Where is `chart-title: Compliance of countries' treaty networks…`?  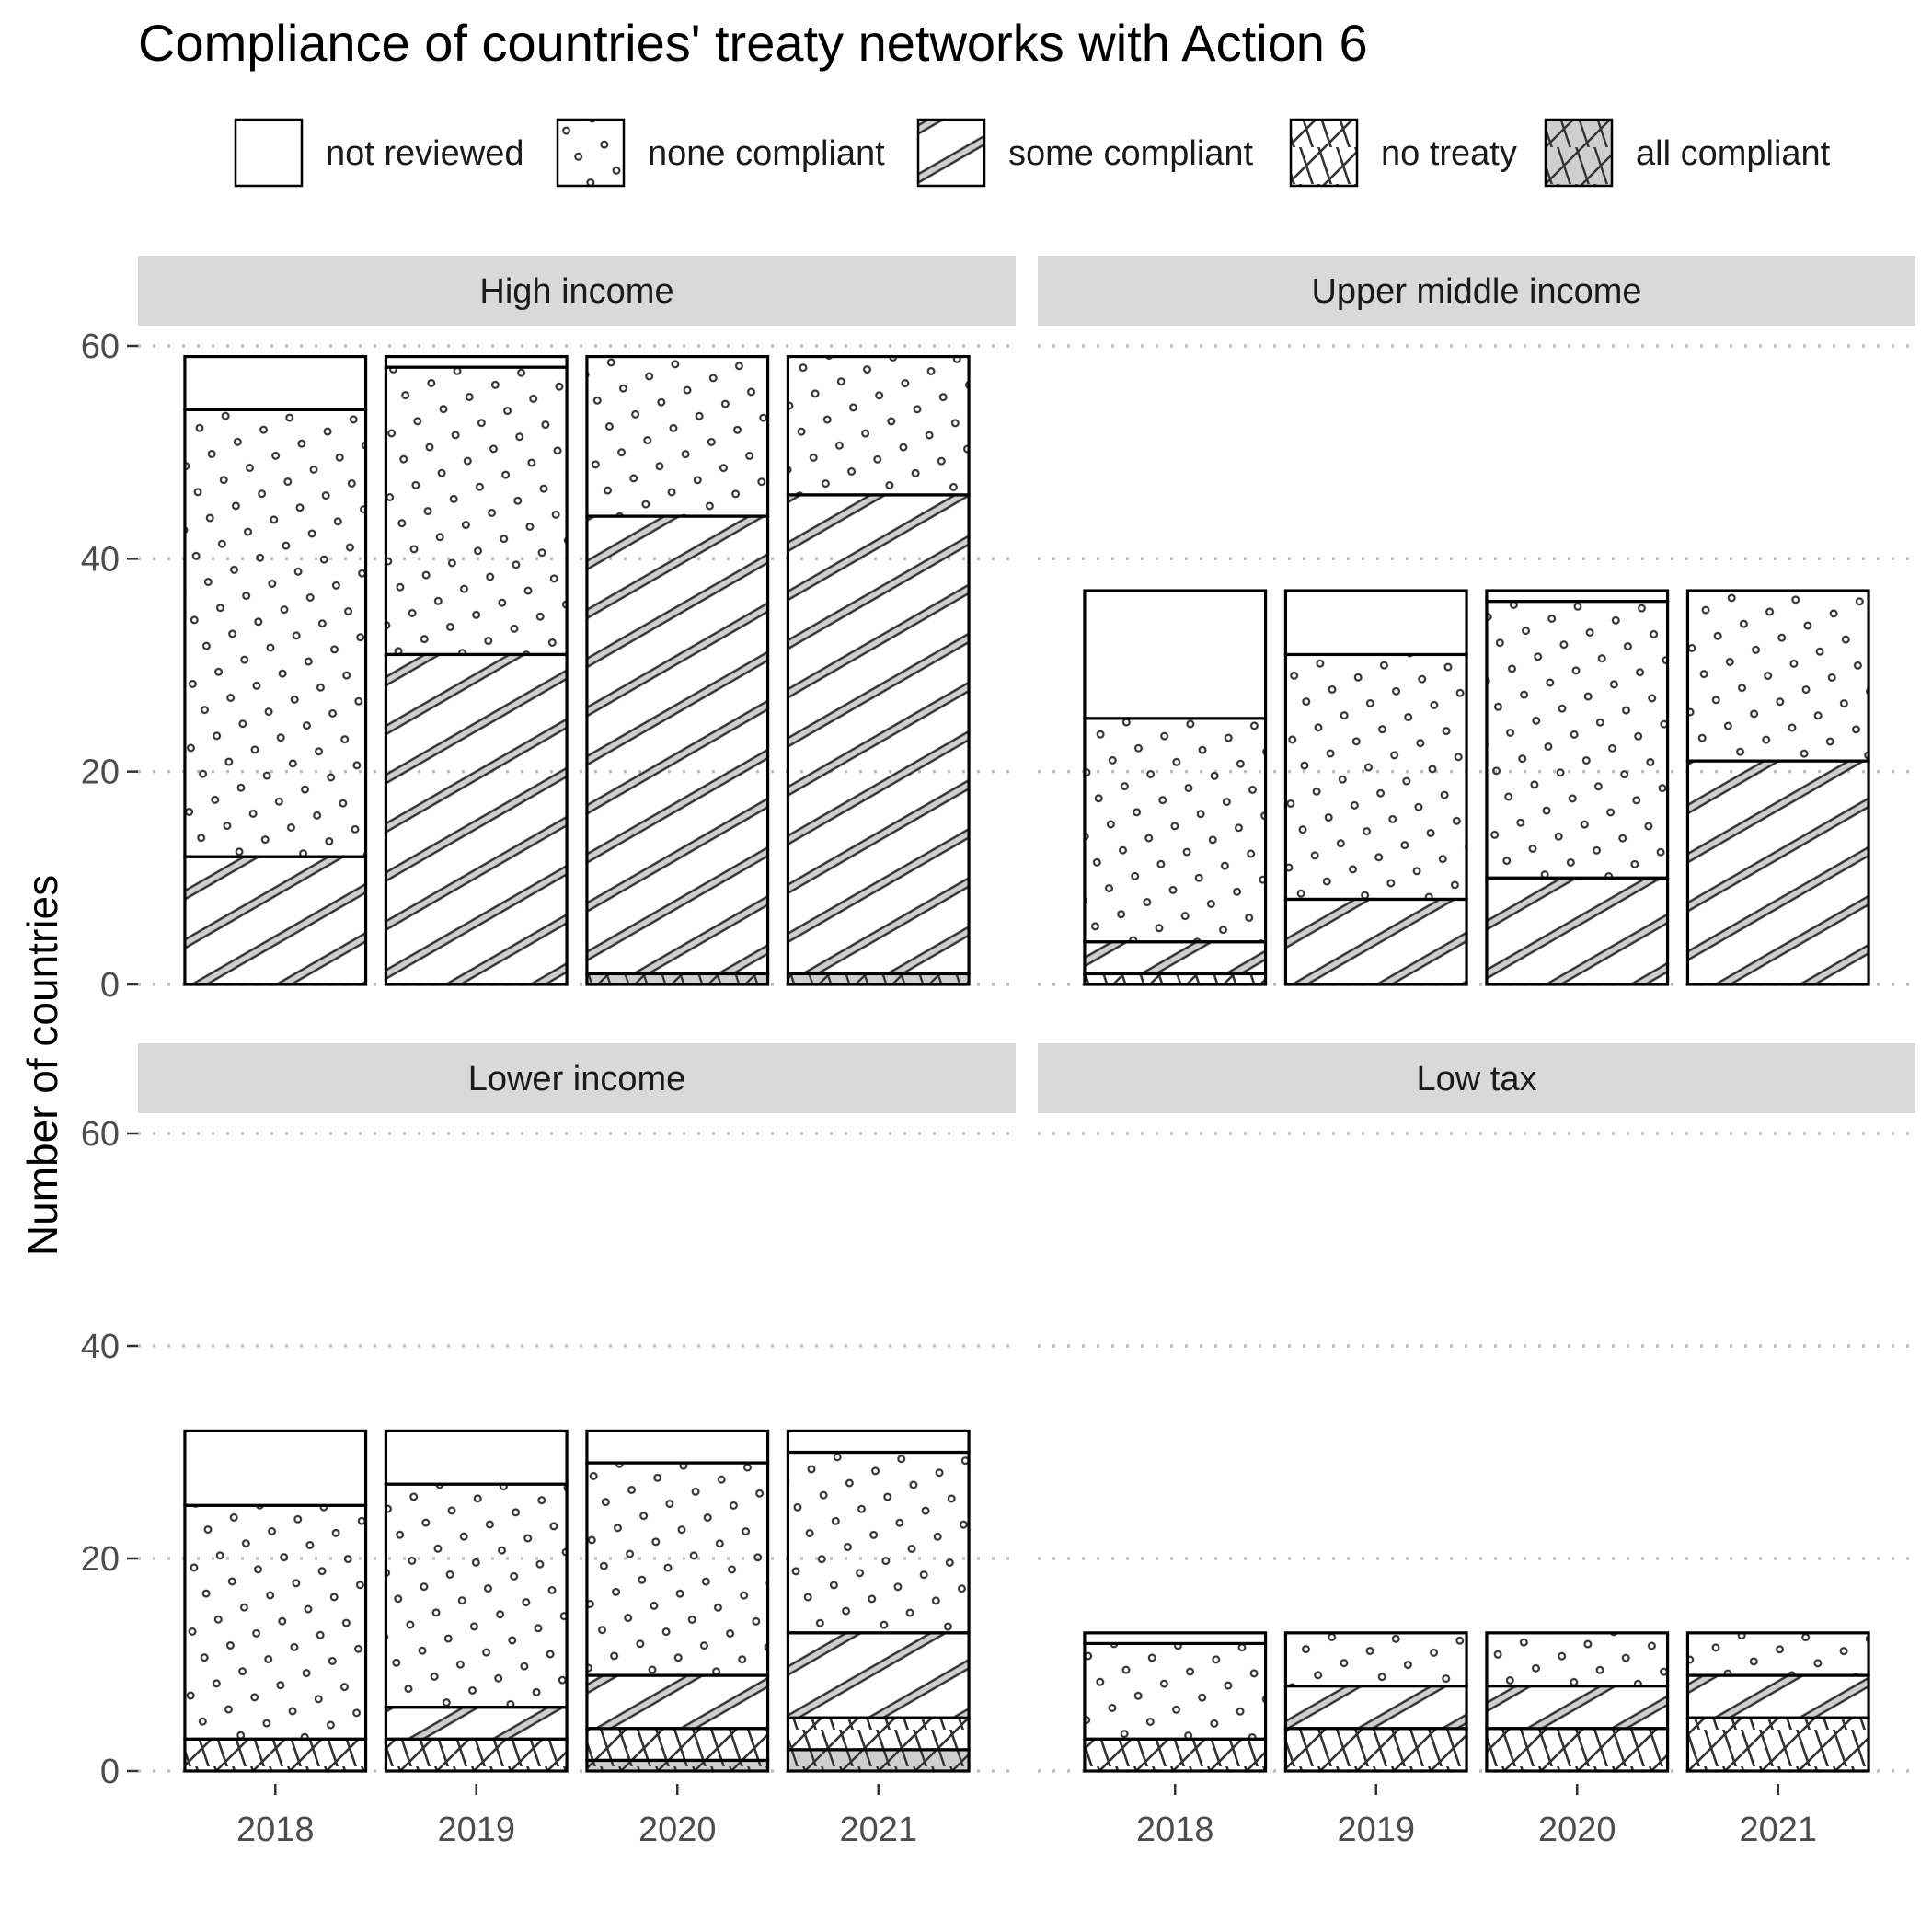 chart-title: Compliance of countries' treaty networks… is located at coordinates (753, 43).